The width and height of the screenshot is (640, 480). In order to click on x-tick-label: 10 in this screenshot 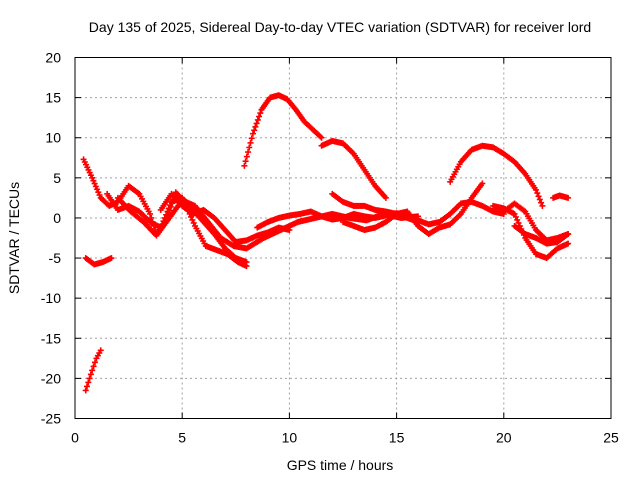, I will do `click(290, 438)`.